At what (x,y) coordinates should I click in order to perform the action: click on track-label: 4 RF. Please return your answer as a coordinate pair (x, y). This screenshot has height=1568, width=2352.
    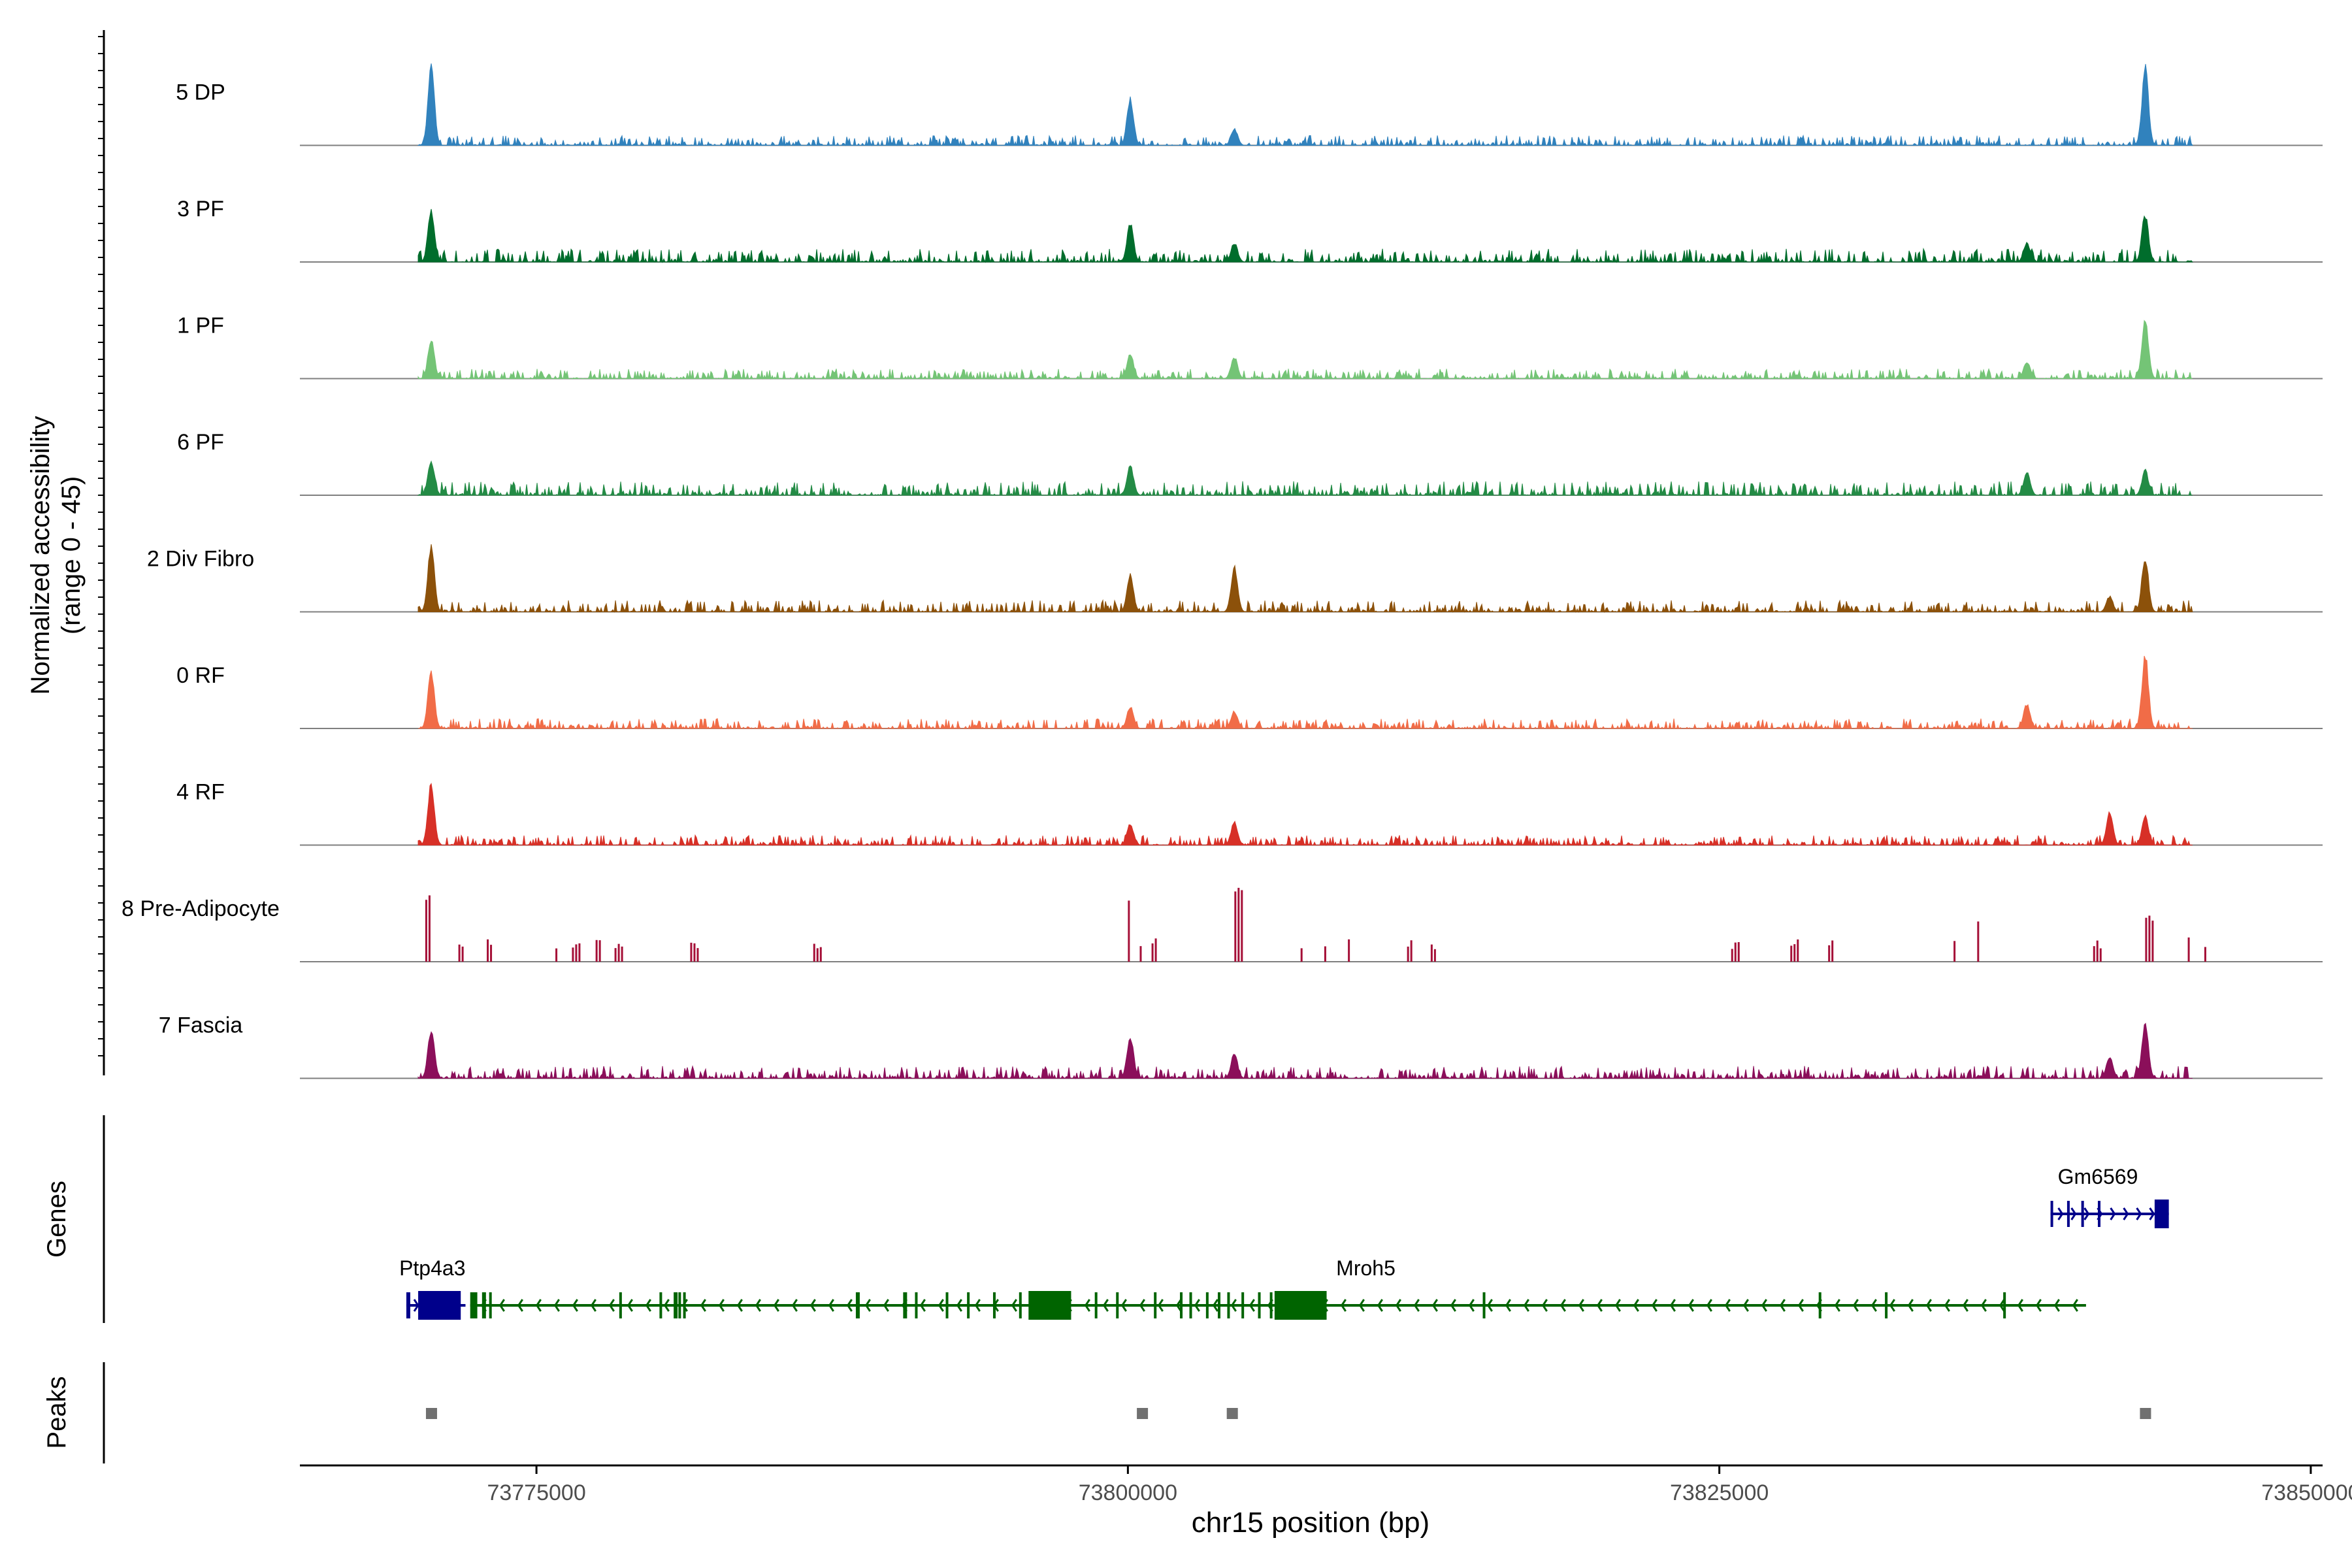
    Looking at the image, I should click on (200, 792).